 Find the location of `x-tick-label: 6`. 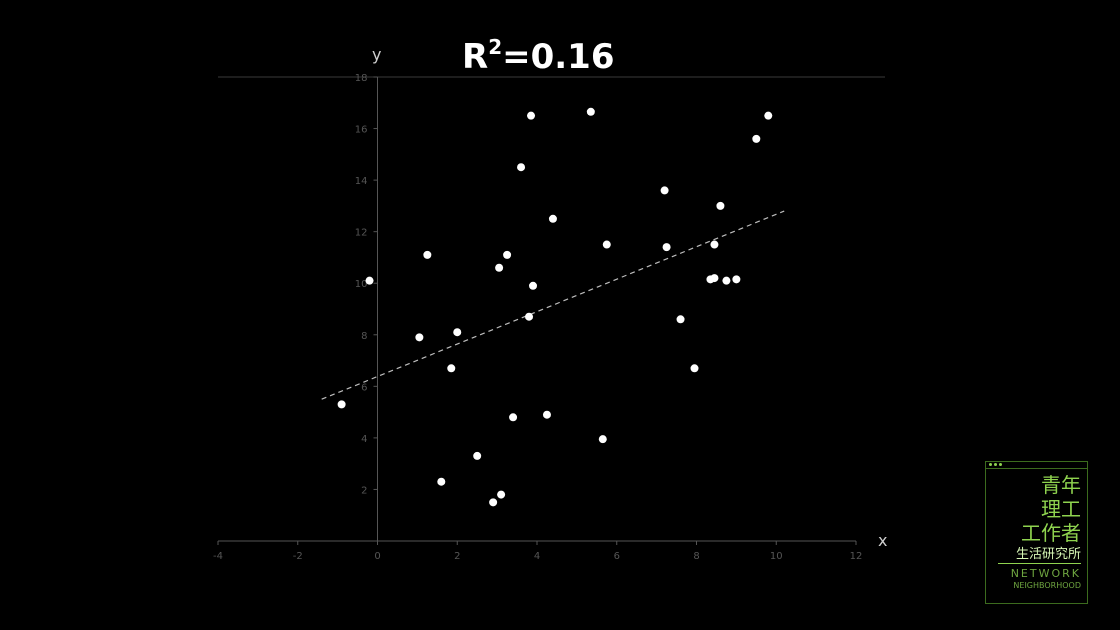

x-tick-label: 6 is located at coordinates (617, 556).